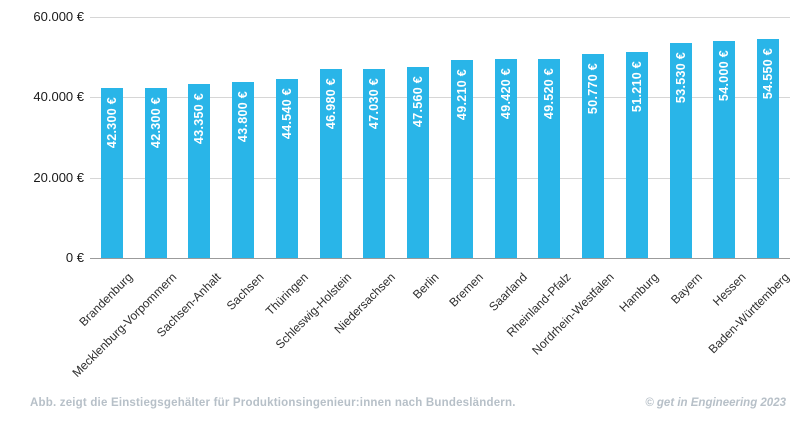 The width and height of the screenshot is (806, 423). Describe the element at coordinates (549, 94) in the screenshot. I see `bar-value-label: 49.520 €` at that location.